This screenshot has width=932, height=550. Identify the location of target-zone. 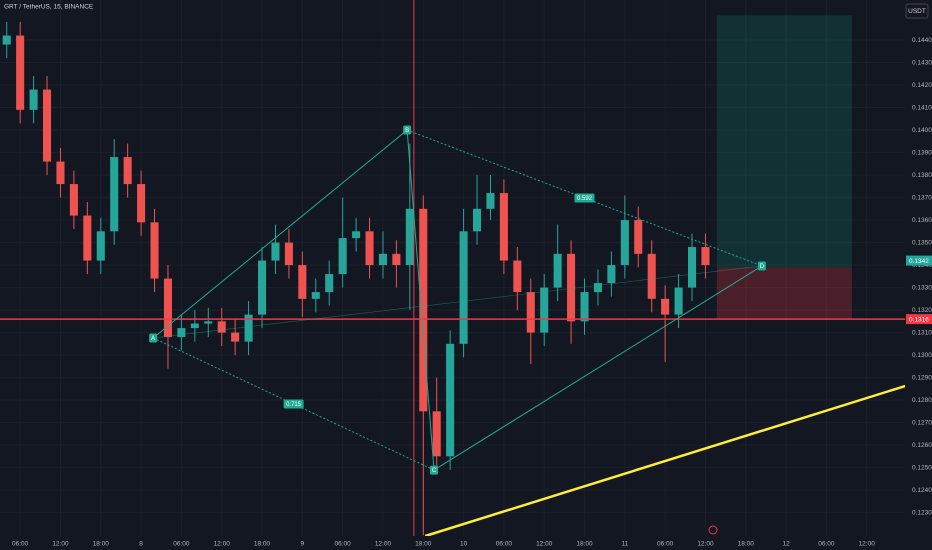
(784, 141).